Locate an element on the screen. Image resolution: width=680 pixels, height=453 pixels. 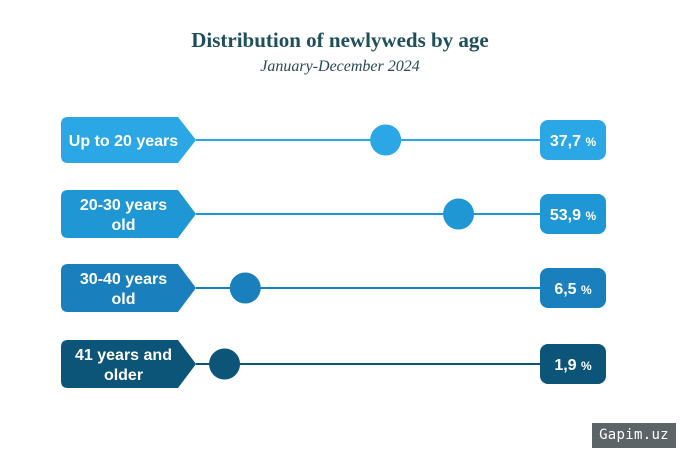
category-label: 20-30 years old is located at coordinates (123, 215).